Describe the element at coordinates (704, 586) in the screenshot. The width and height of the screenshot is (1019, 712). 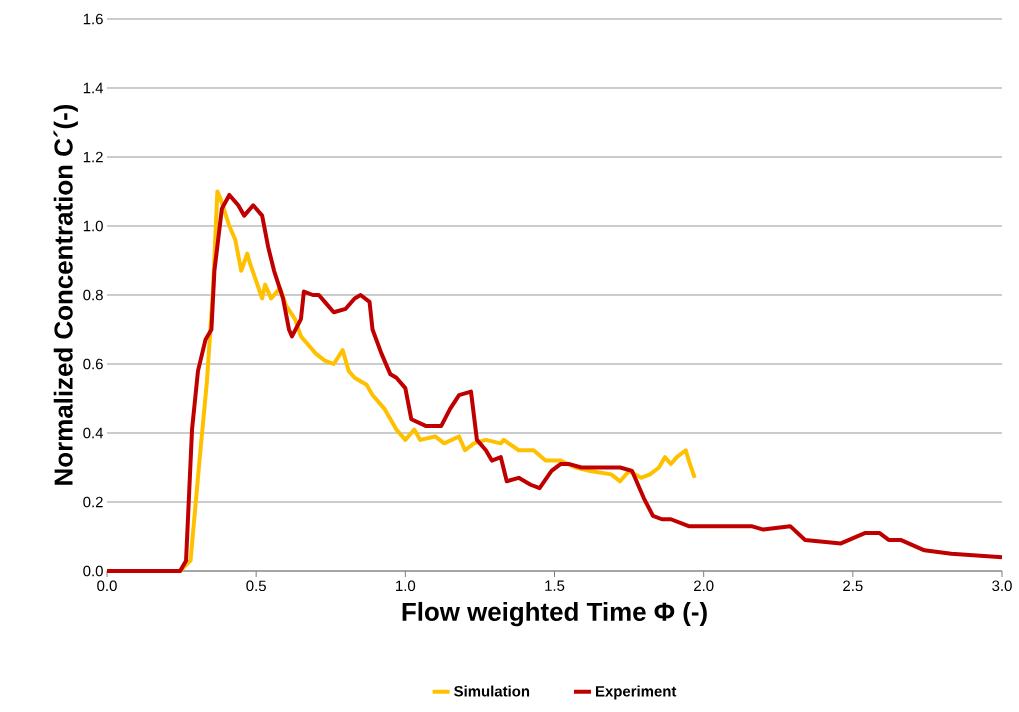
I see `x-tick-label: 2.0` at that location.